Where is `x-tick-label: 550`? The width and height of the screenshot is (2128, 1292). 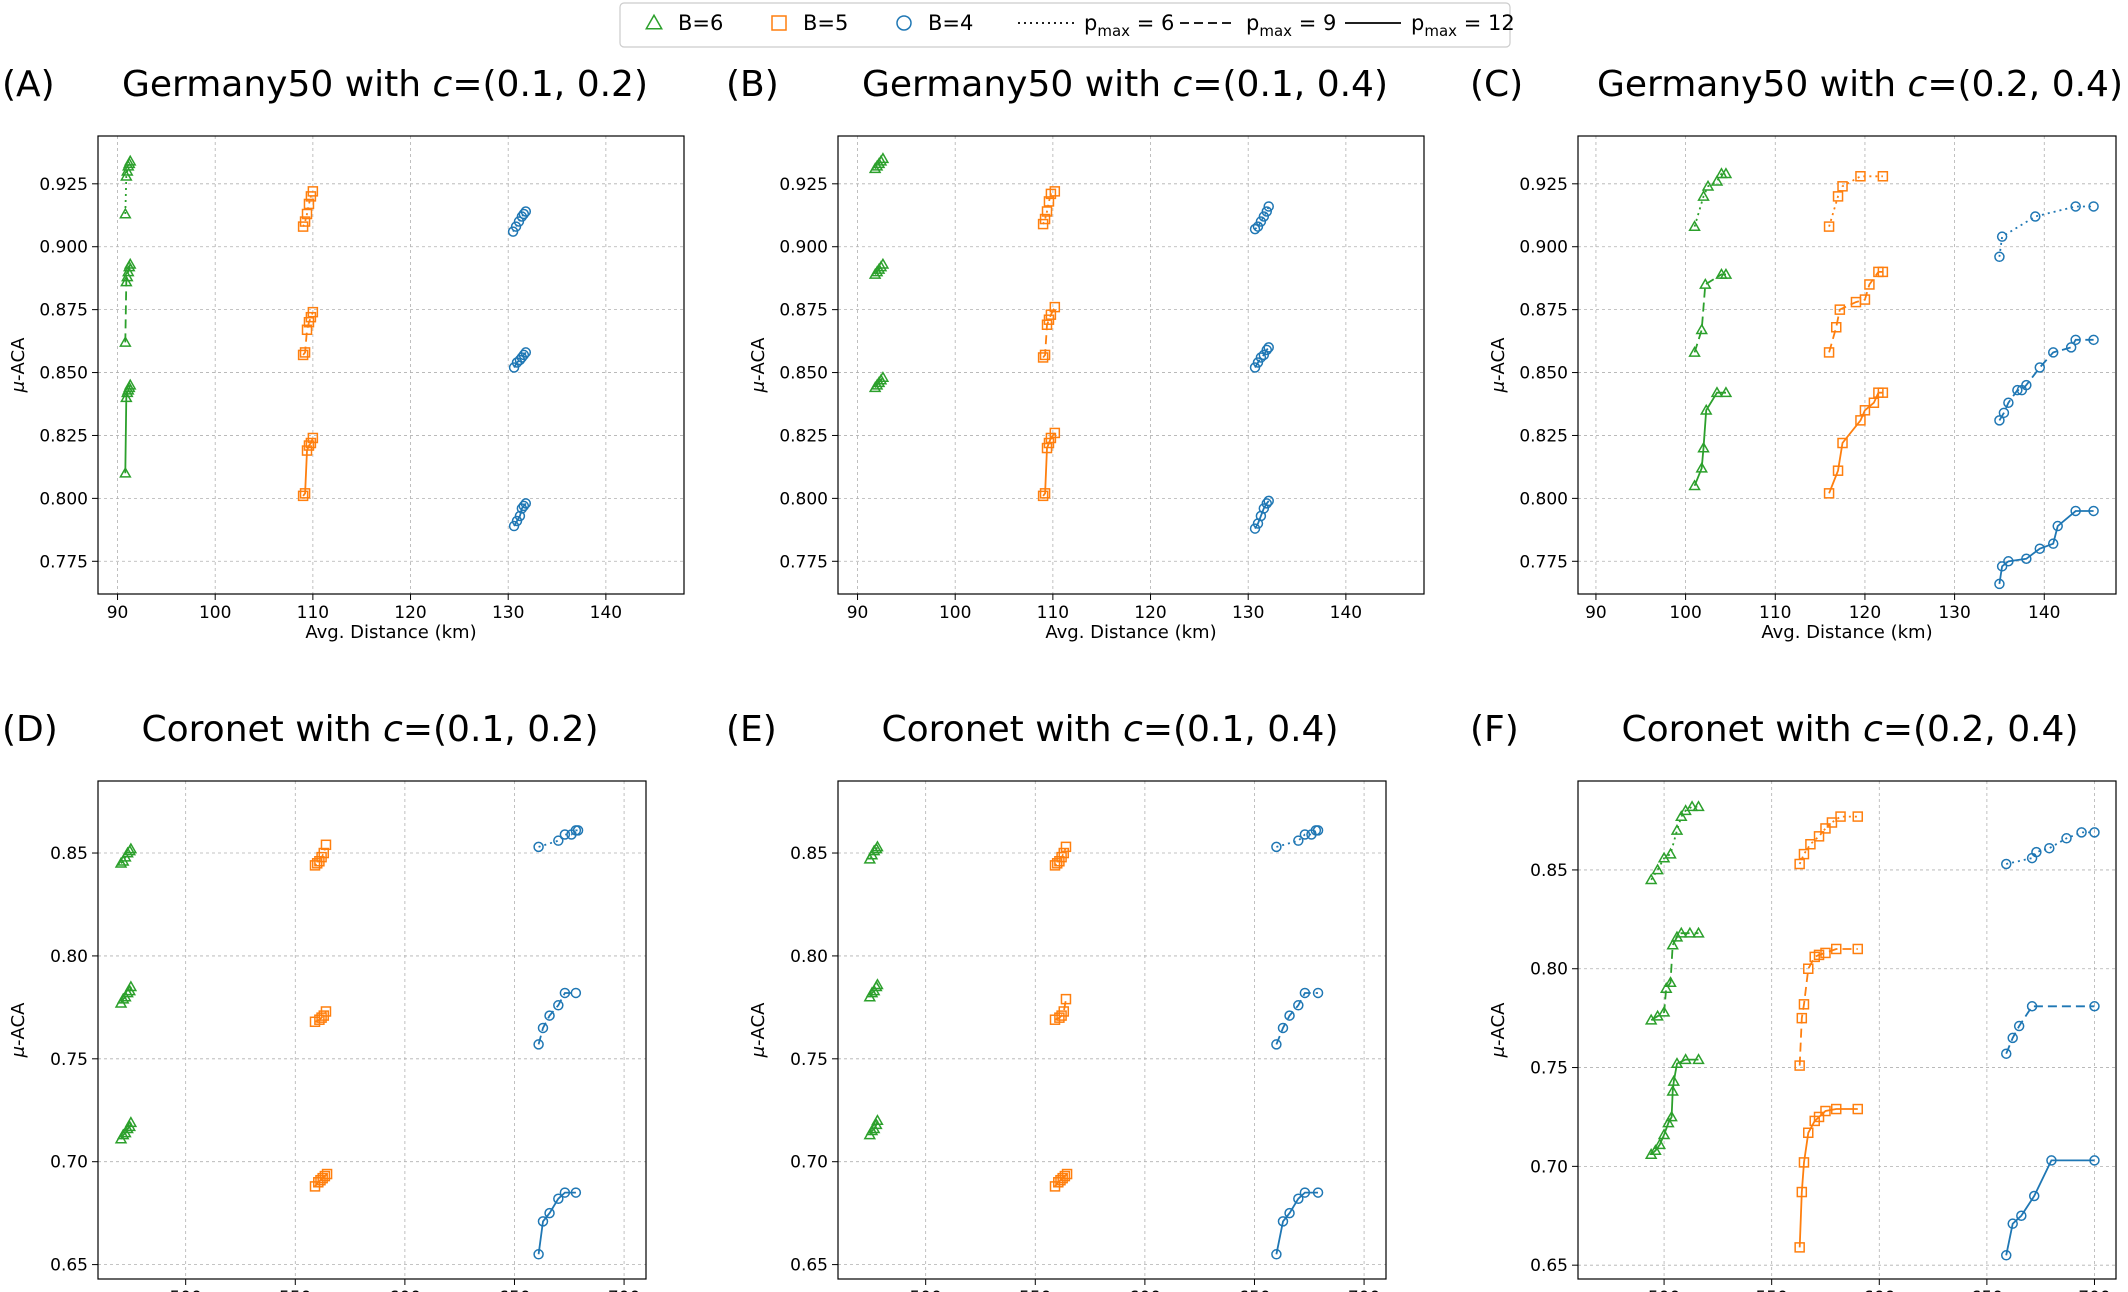
x-tick-label: 550 is located at coordinates (295, 1290).